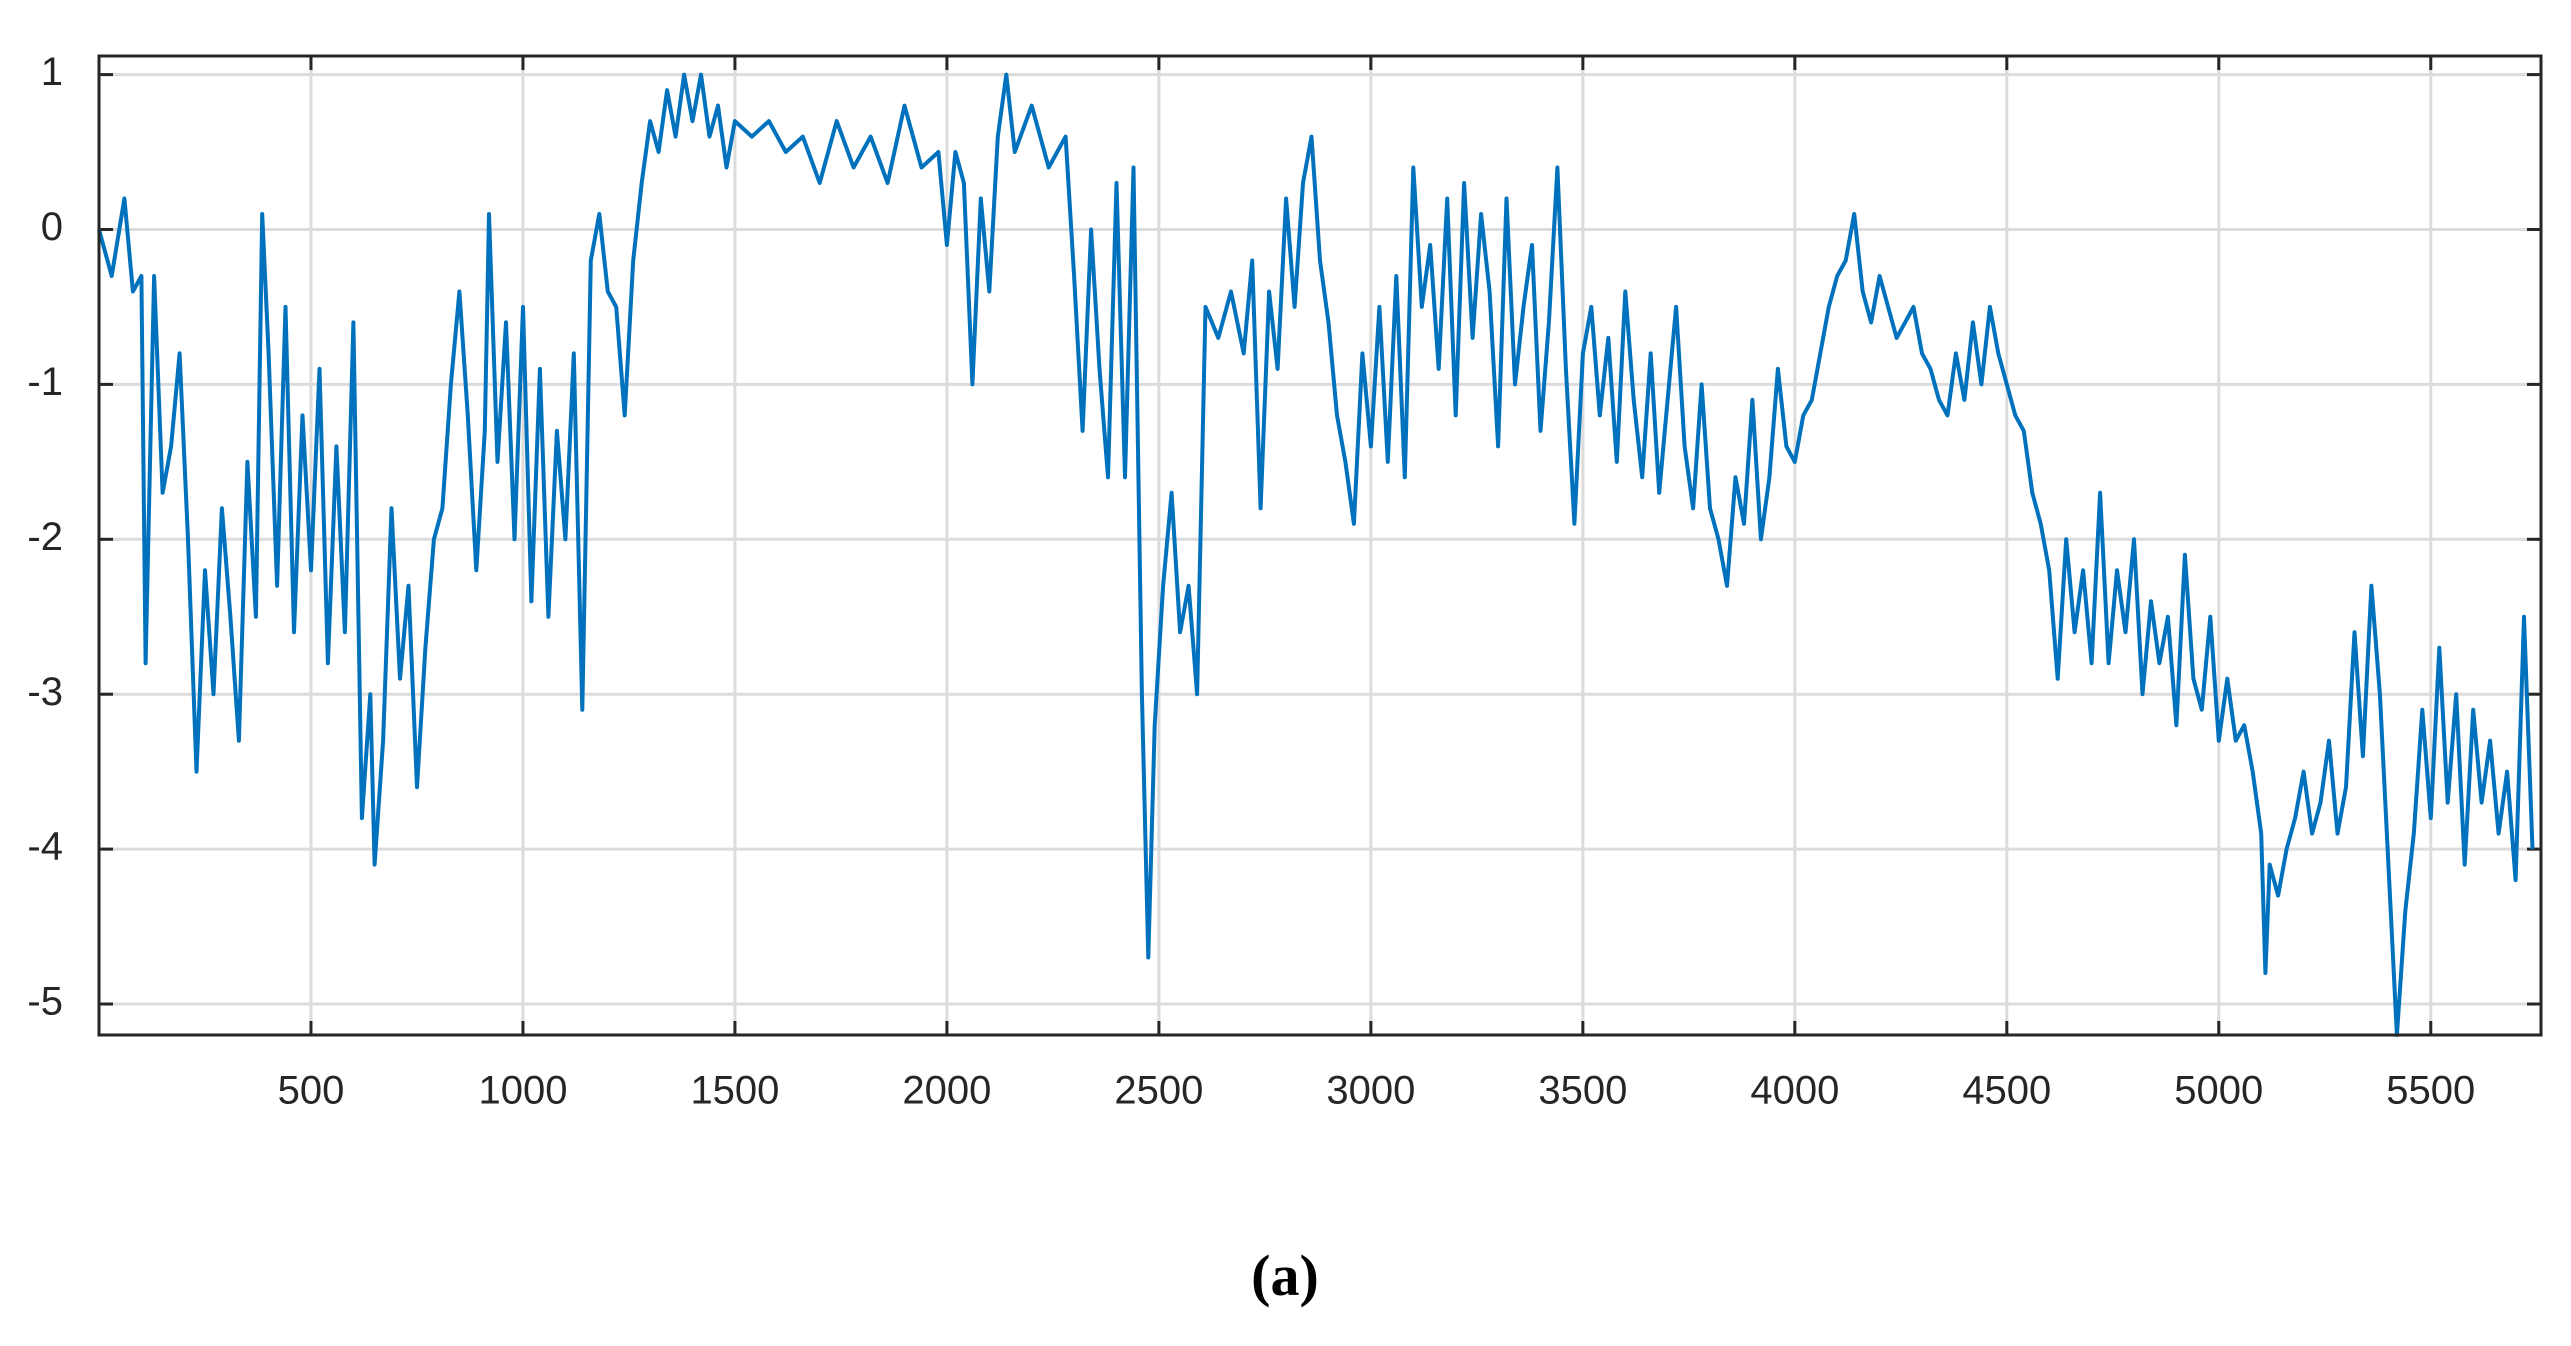 The height and width of the screenshot is (1346, 2571). Describe the element at coordinates (52, 72) in the screenshot. I see `y-tick-label: 1` at that location.